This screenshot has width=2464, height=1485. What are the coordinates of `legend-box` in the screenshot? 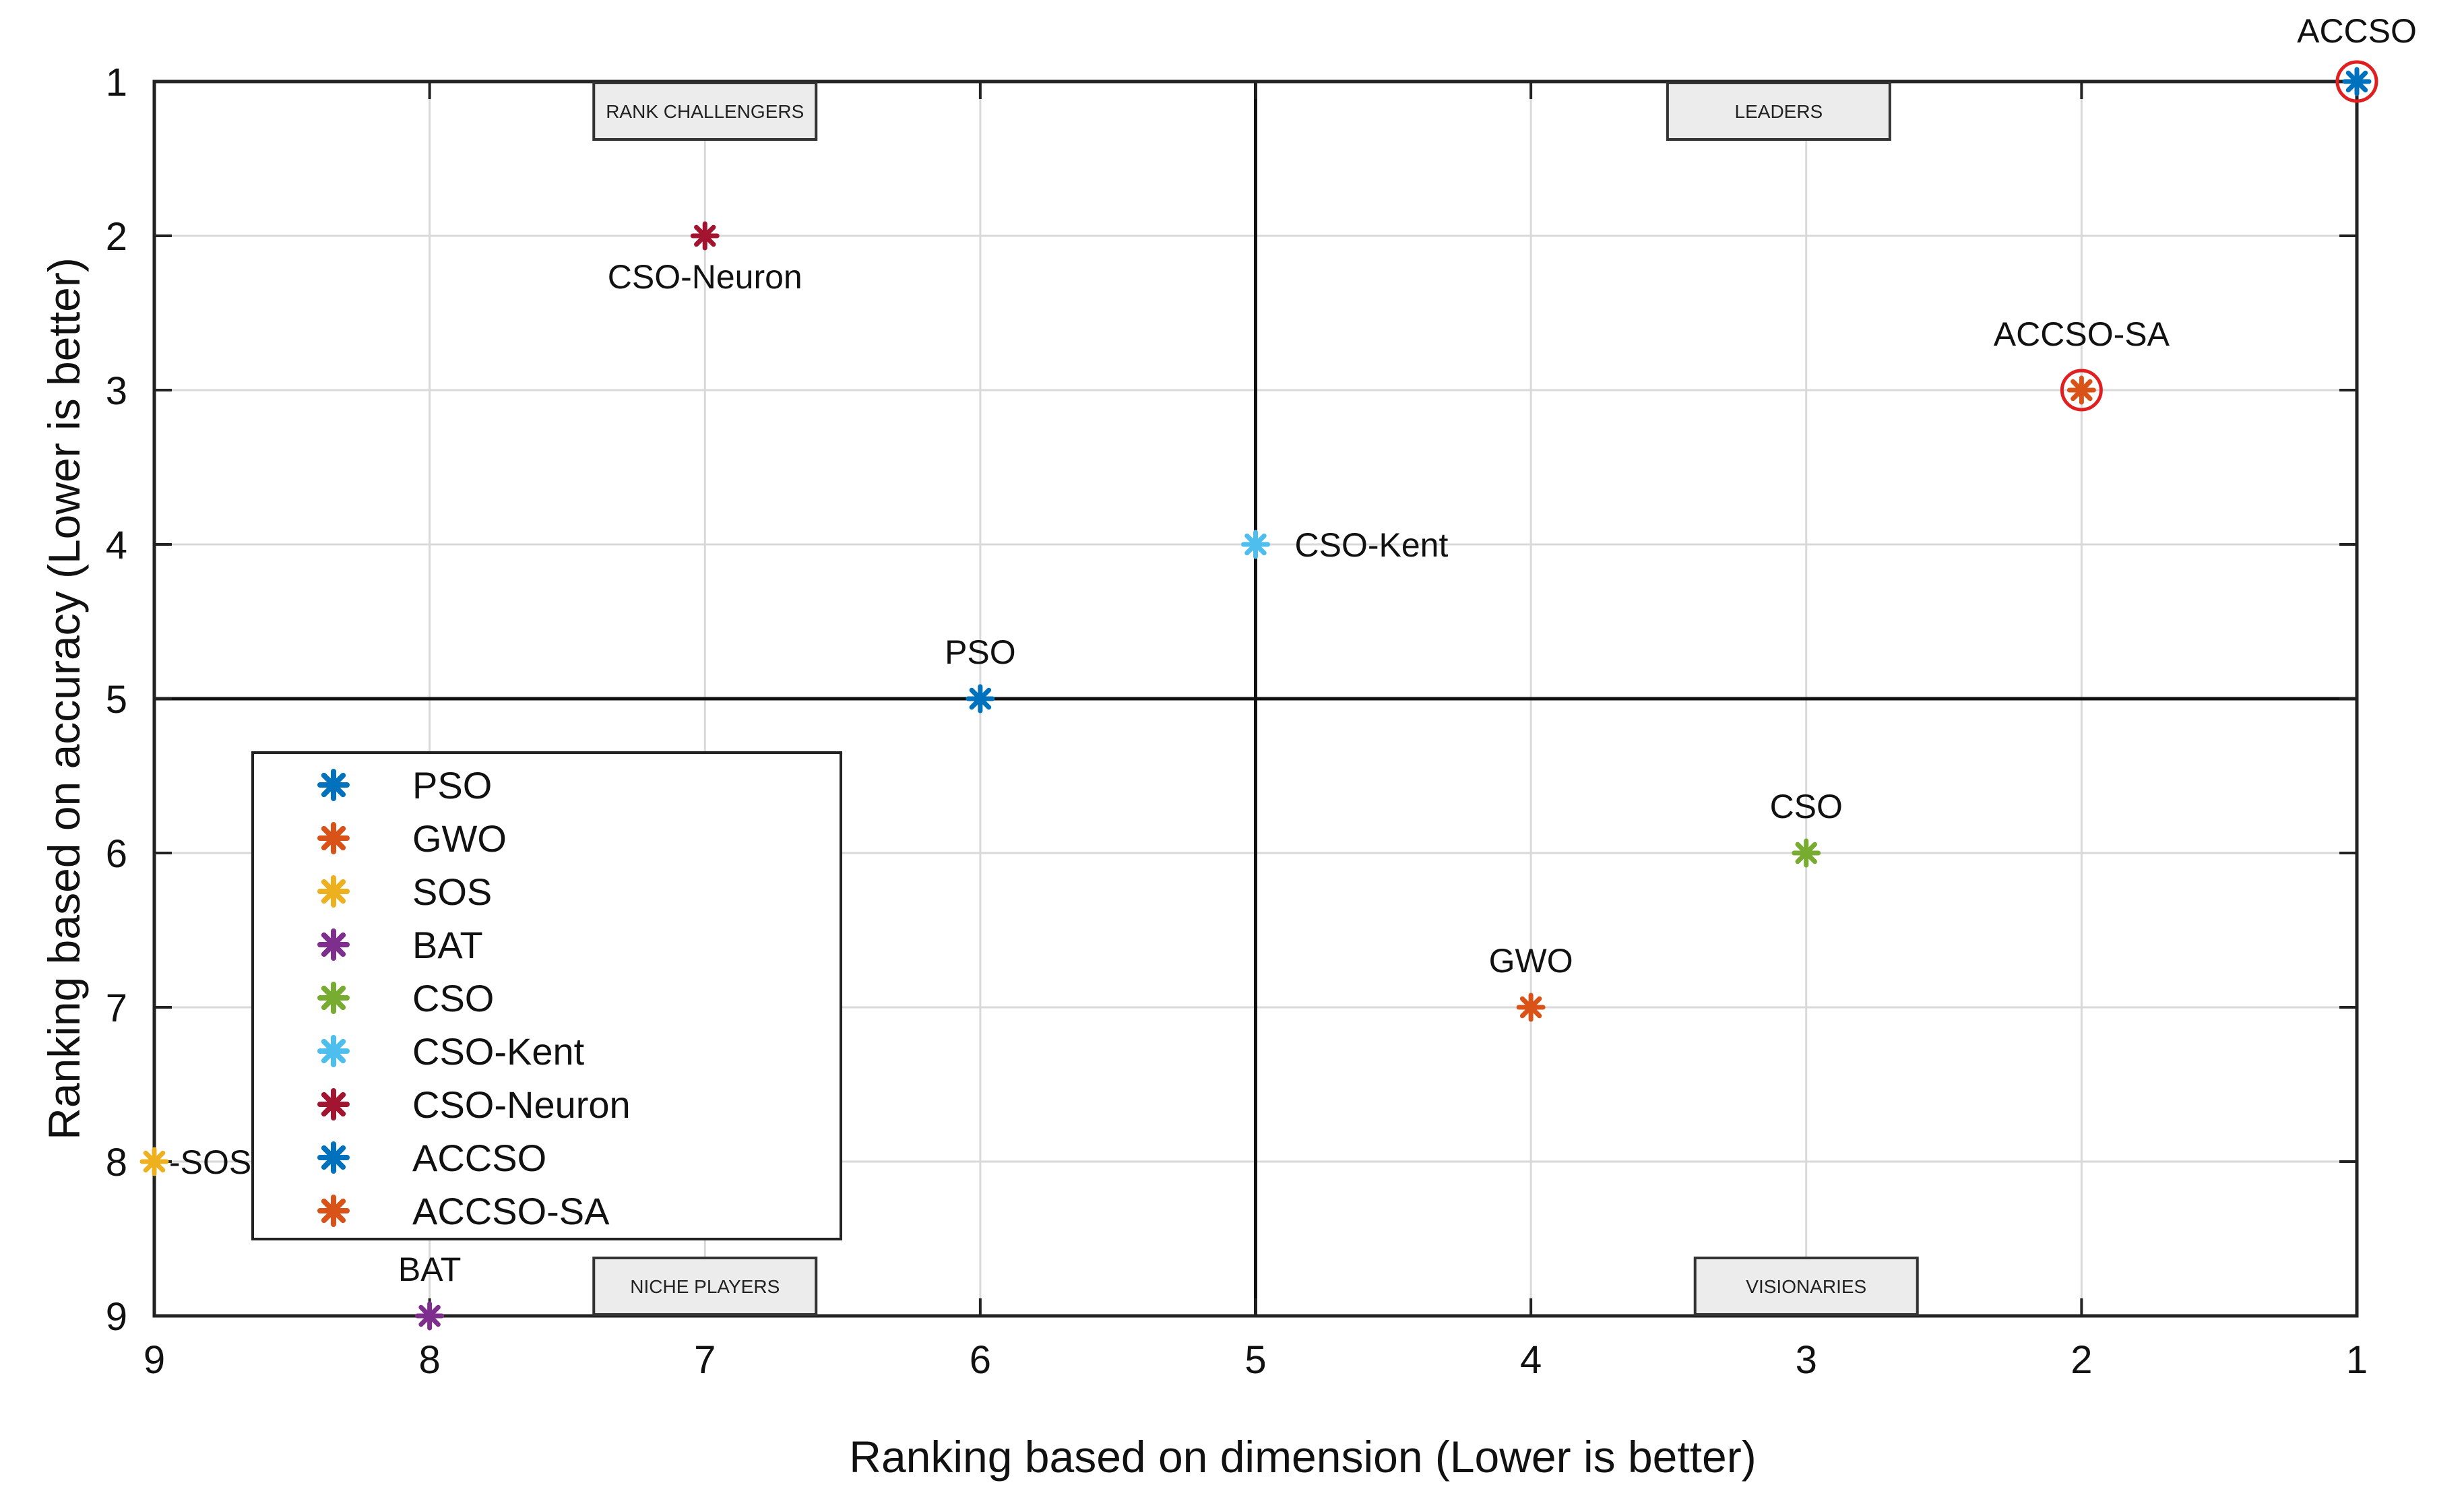 It's located at (546, 996).